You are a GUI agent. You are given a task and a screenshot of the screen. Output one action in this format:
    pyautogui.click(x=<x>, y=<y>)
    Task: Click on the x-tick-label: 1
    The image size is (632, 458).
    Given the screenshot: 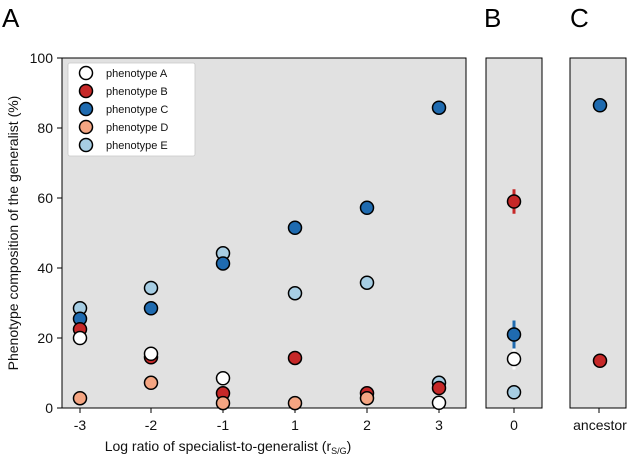 What is the action you would take?
    pyautogui.click(x=295, y=425)
    